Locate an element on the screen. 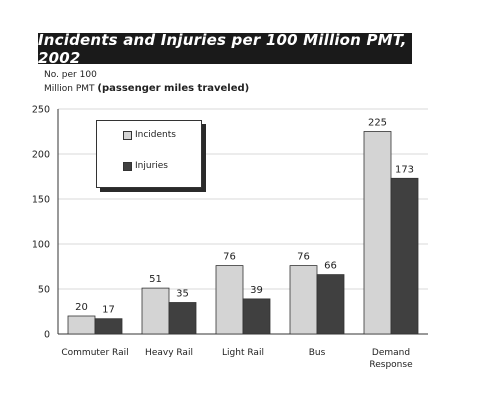  legend-label-injuries: Injuries is located at coordinates (151, 166).